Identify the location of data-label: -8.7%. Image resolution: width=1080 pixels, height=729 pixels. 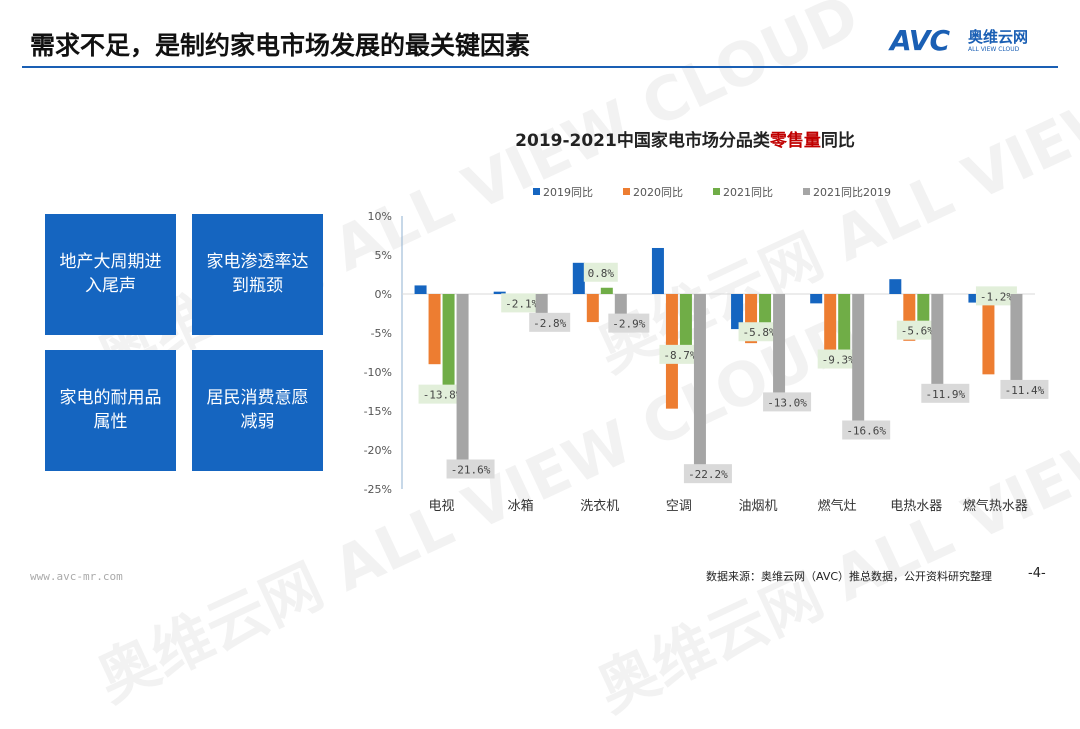
(679, 355).